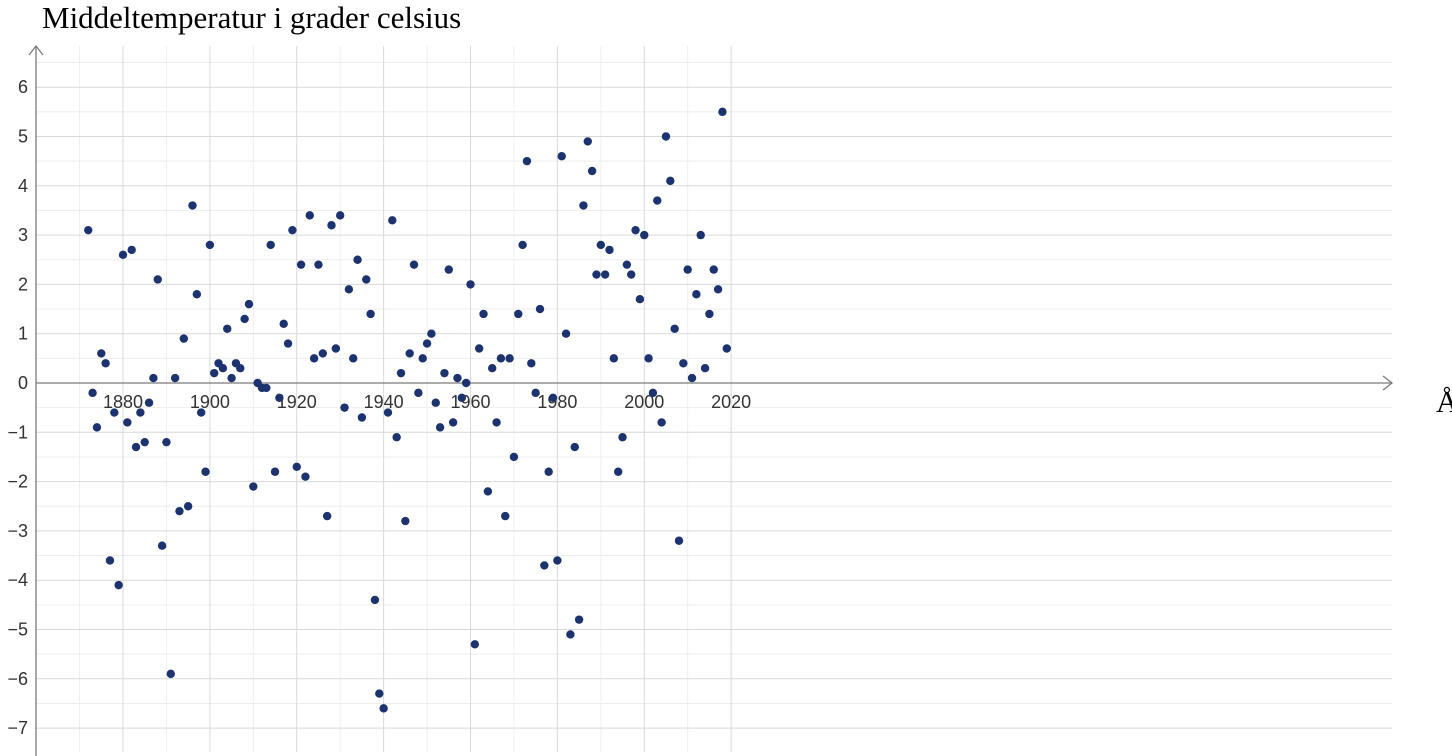 The height and width of the screenshot is (756, 1452). I want to click on y-tick-labels: 6 5 4 3 2 1 0 −1 −2 −3 −4 −5 −6 −7, so click(17, 407).